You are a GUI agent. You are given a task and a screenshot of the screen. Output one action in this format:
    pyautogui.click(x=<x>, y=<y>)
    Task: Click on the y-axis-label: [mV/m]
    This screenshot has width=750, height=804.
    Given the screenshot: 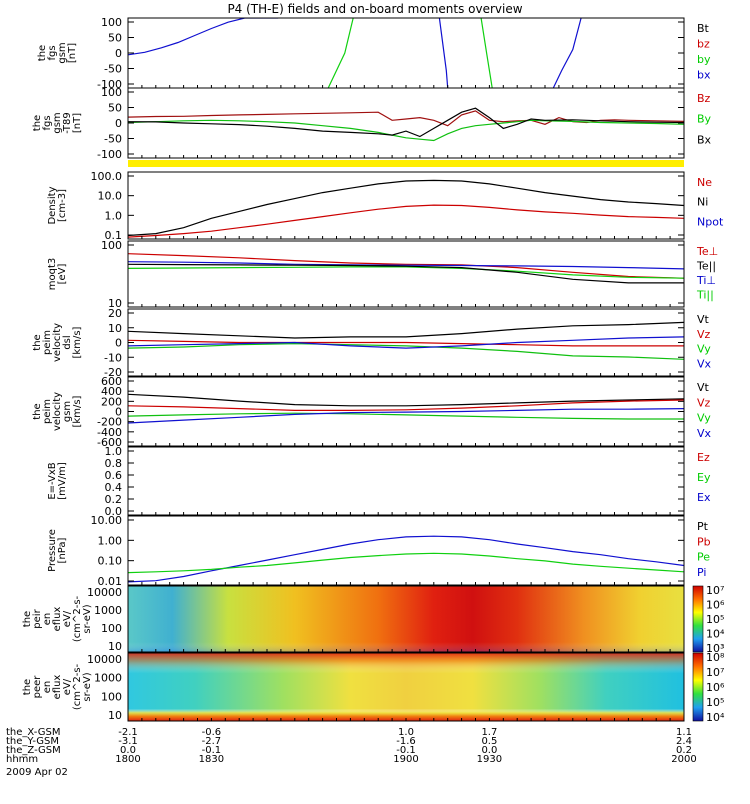 What is the action you would take?
    pyautogui.click(x=62, y=481)
    